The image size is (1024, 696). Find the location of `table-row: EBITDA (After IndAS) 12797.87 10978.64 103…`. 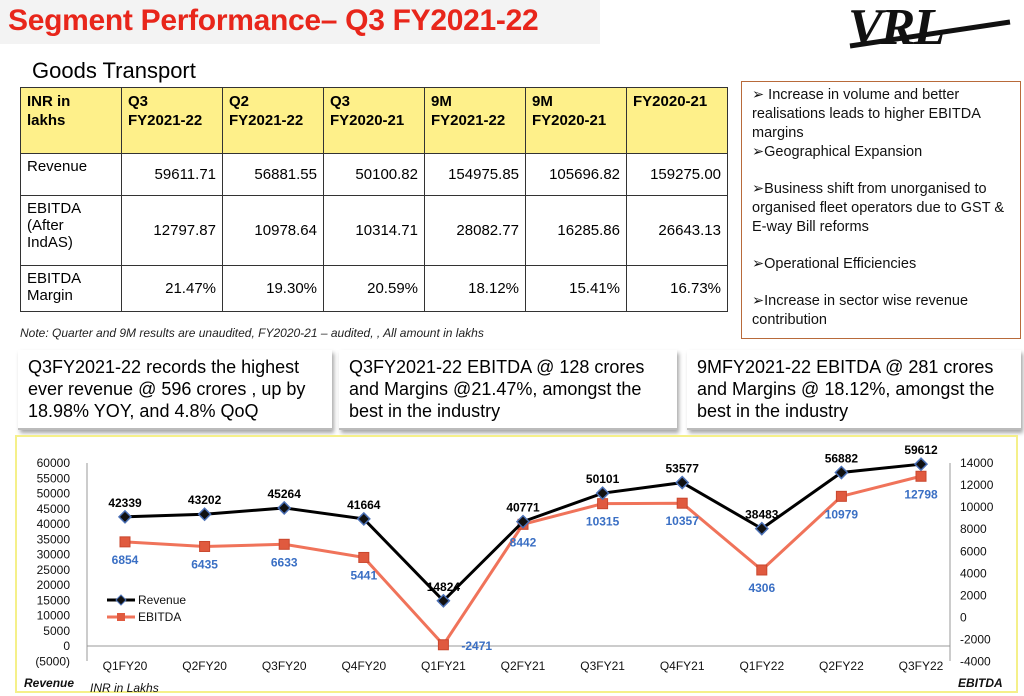

table-row: EBITDA (After IndAS) 12797.87 10978.64 103… is located at coordinates (374, 230).